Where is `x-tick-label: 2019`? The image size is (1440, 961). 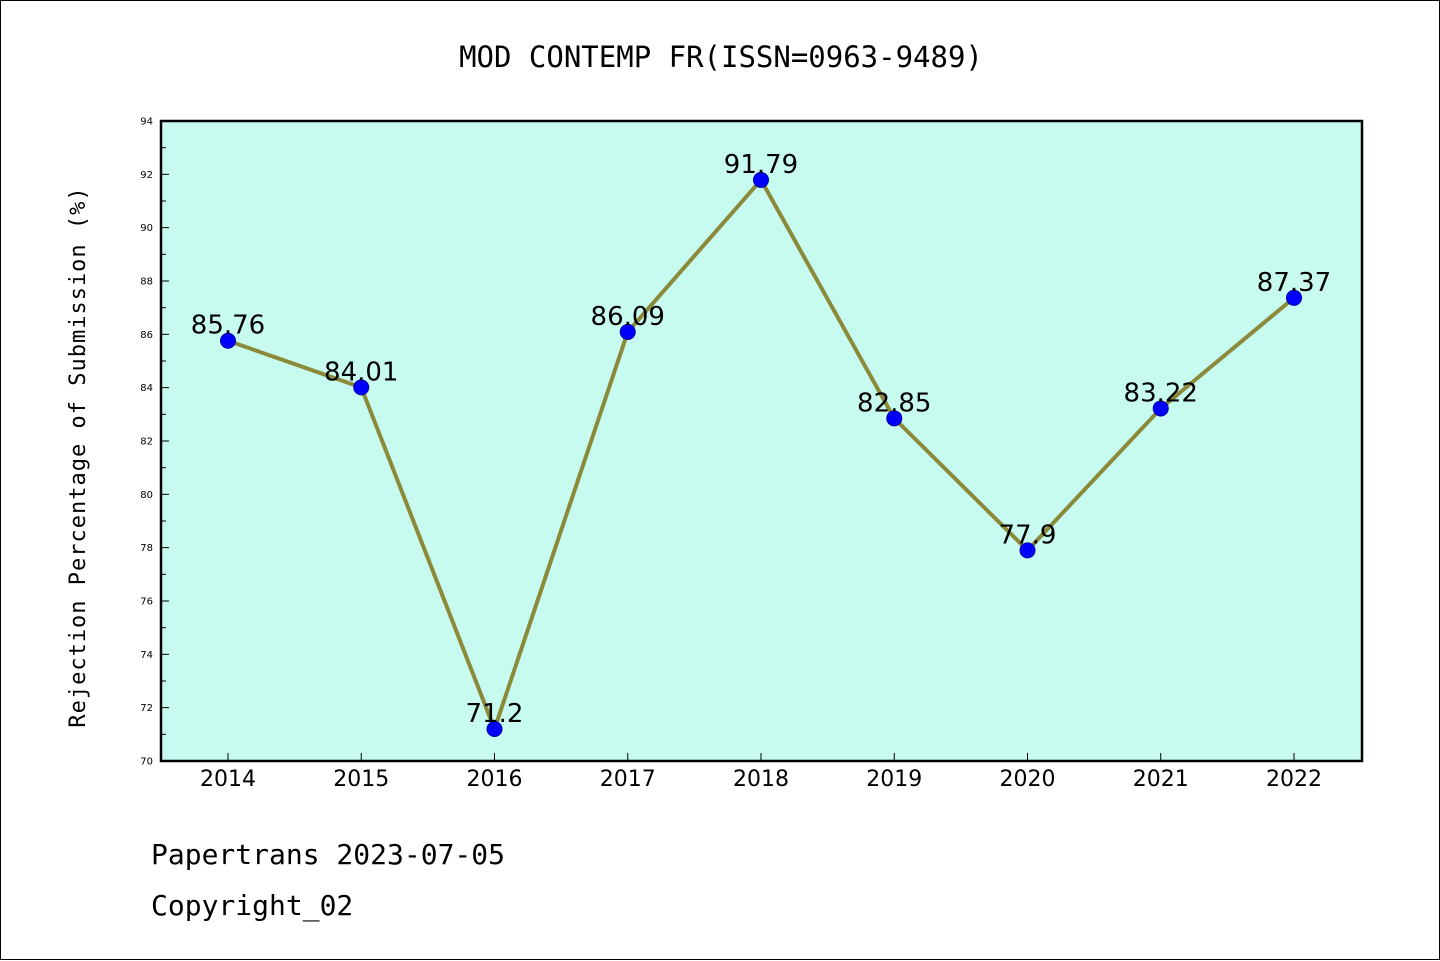 x-tick-label: 2019 is located at coordinates (894, 779).